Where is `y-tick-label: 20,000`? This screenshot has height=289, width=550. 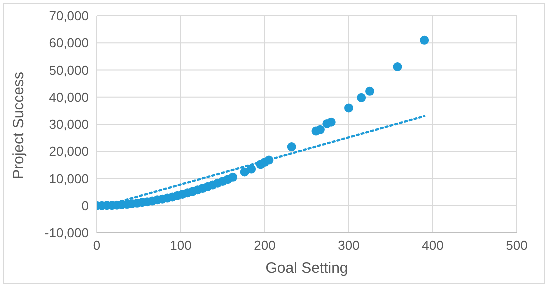 y-tick-label: 20,000 is located at coordinates (69, 152).